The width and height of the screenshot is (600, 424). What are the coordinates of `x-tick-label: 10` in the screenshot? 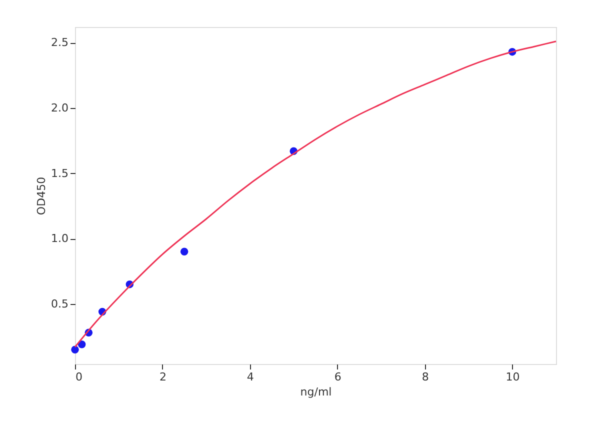 It's located at (513, 377).